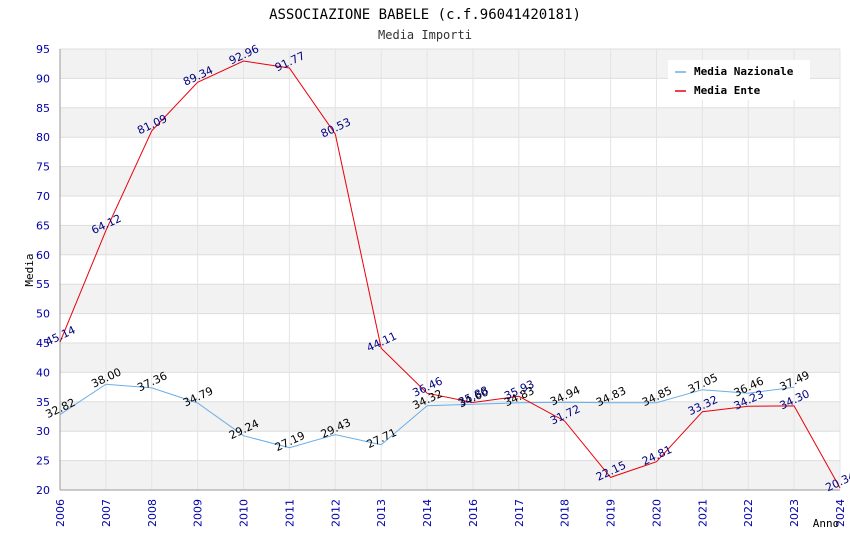  I want to click on y-tick-label: 40, so click(43, 372).